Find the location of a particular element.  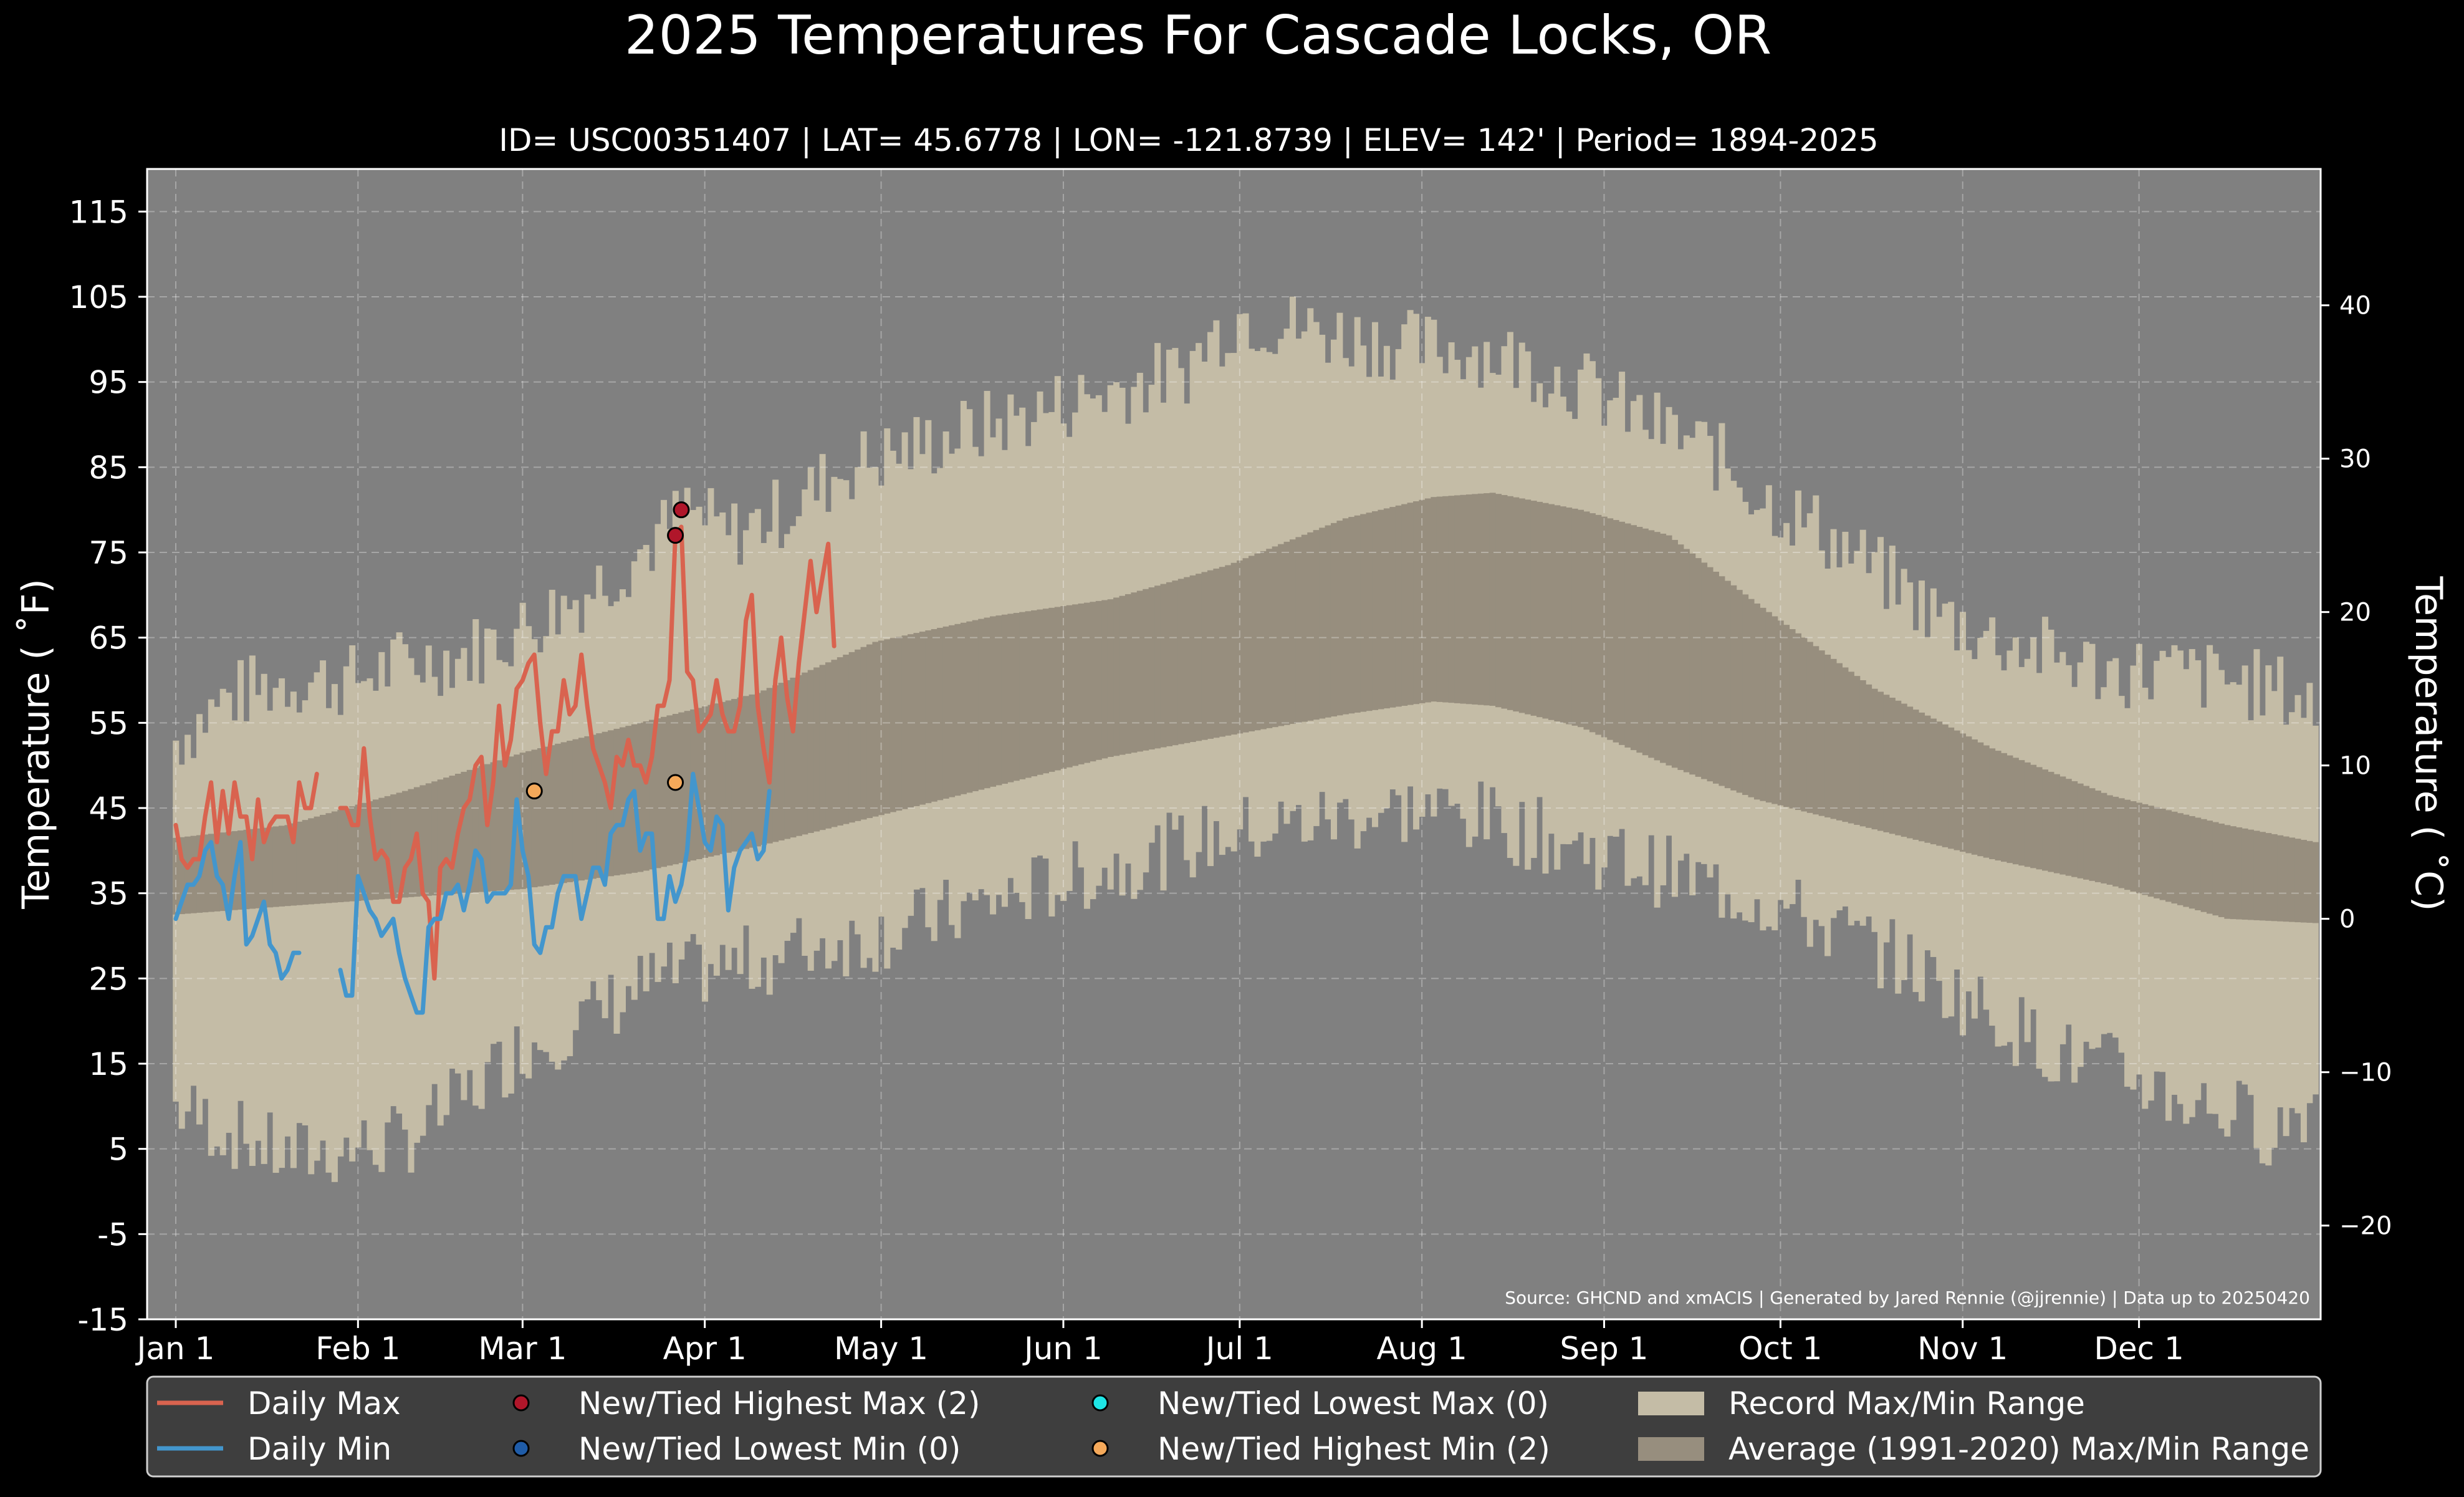

record-high-min-point is located at coordinates (676, 782).